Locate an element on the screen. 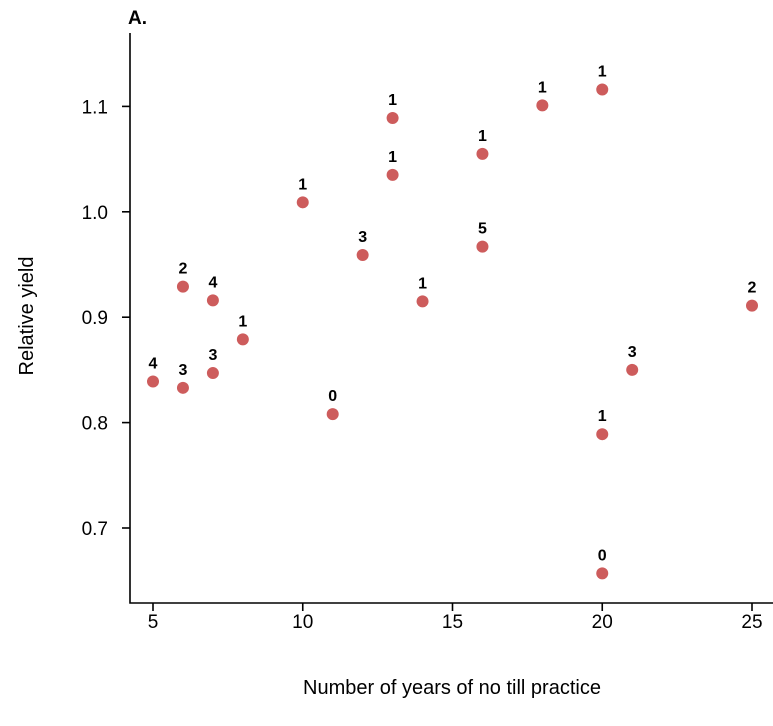 The image size is (773, 726). y-tick-label: 0.9 is located at coordinates (95, 318).